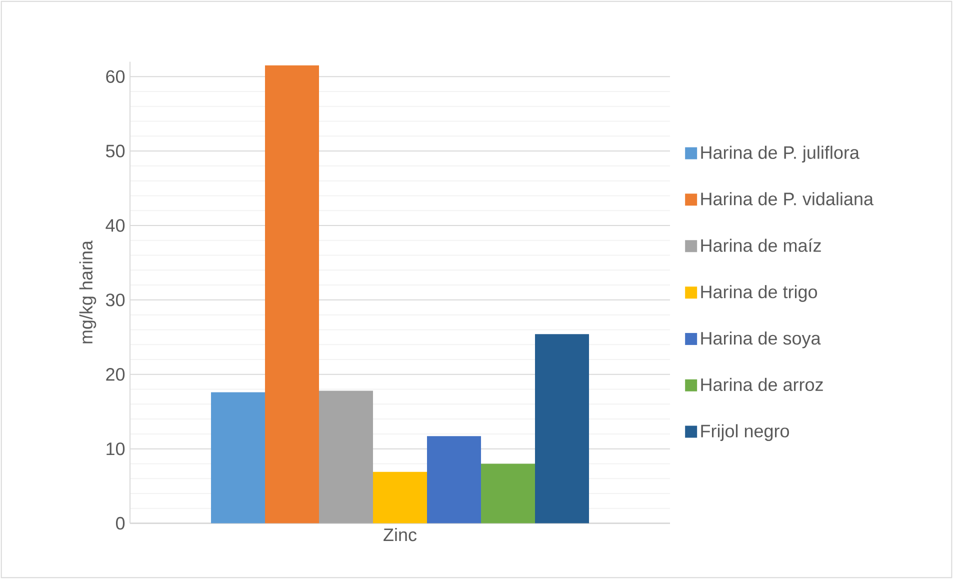 The height and width of the screenshot is (579, 953). Describe the element at coordinates (761, 339) in the screenshot. I see `legend-label: Harina de soya` at that location.